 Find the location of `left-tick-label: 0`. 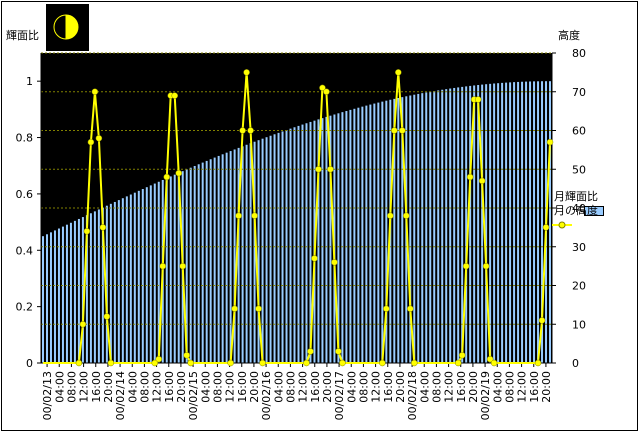

left-tick-label: 0 is located at coordinates (29, 363).